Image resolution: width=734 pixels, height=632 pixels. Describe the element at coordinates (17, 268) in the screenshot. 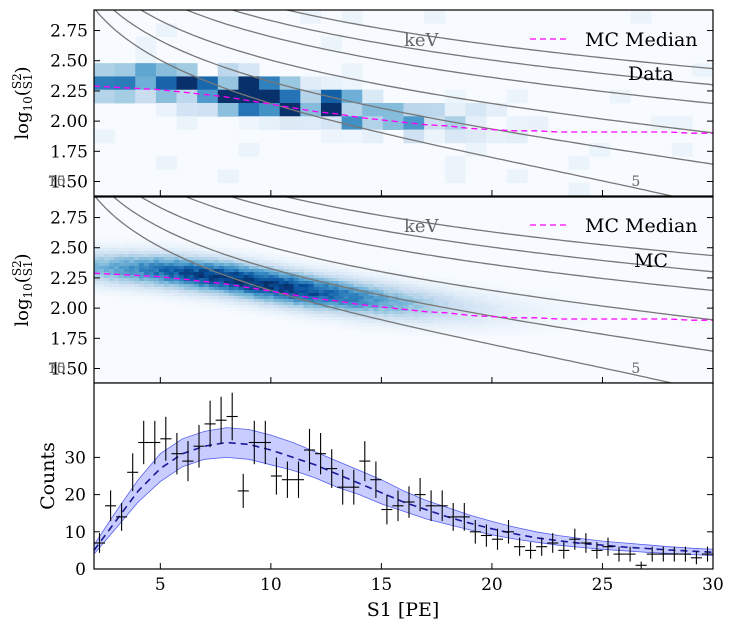

I see `middle-ylabel-num: S2` at that location.